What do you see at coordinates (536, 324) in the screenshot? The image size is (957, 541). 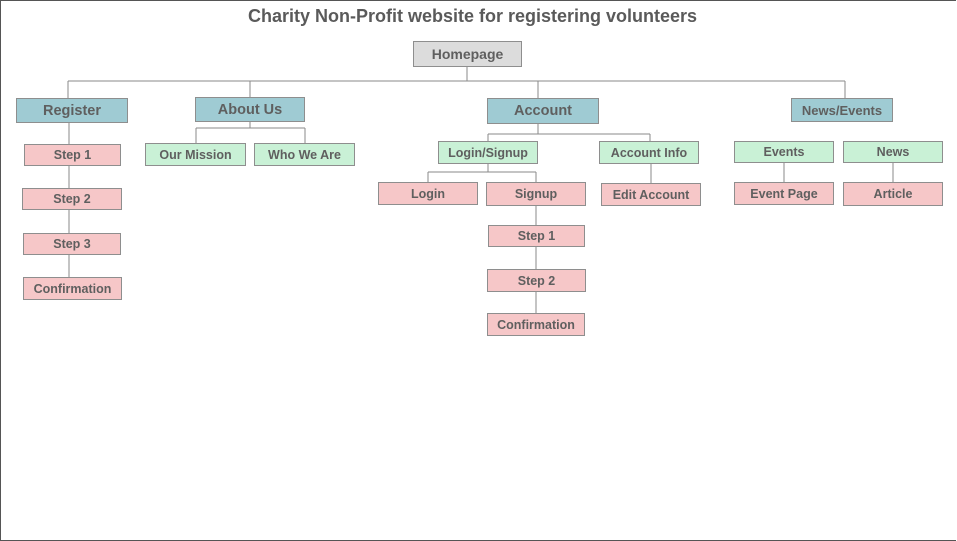 I see `node-signup-confirmation: Confirmation` at bounding box center [536, 324].